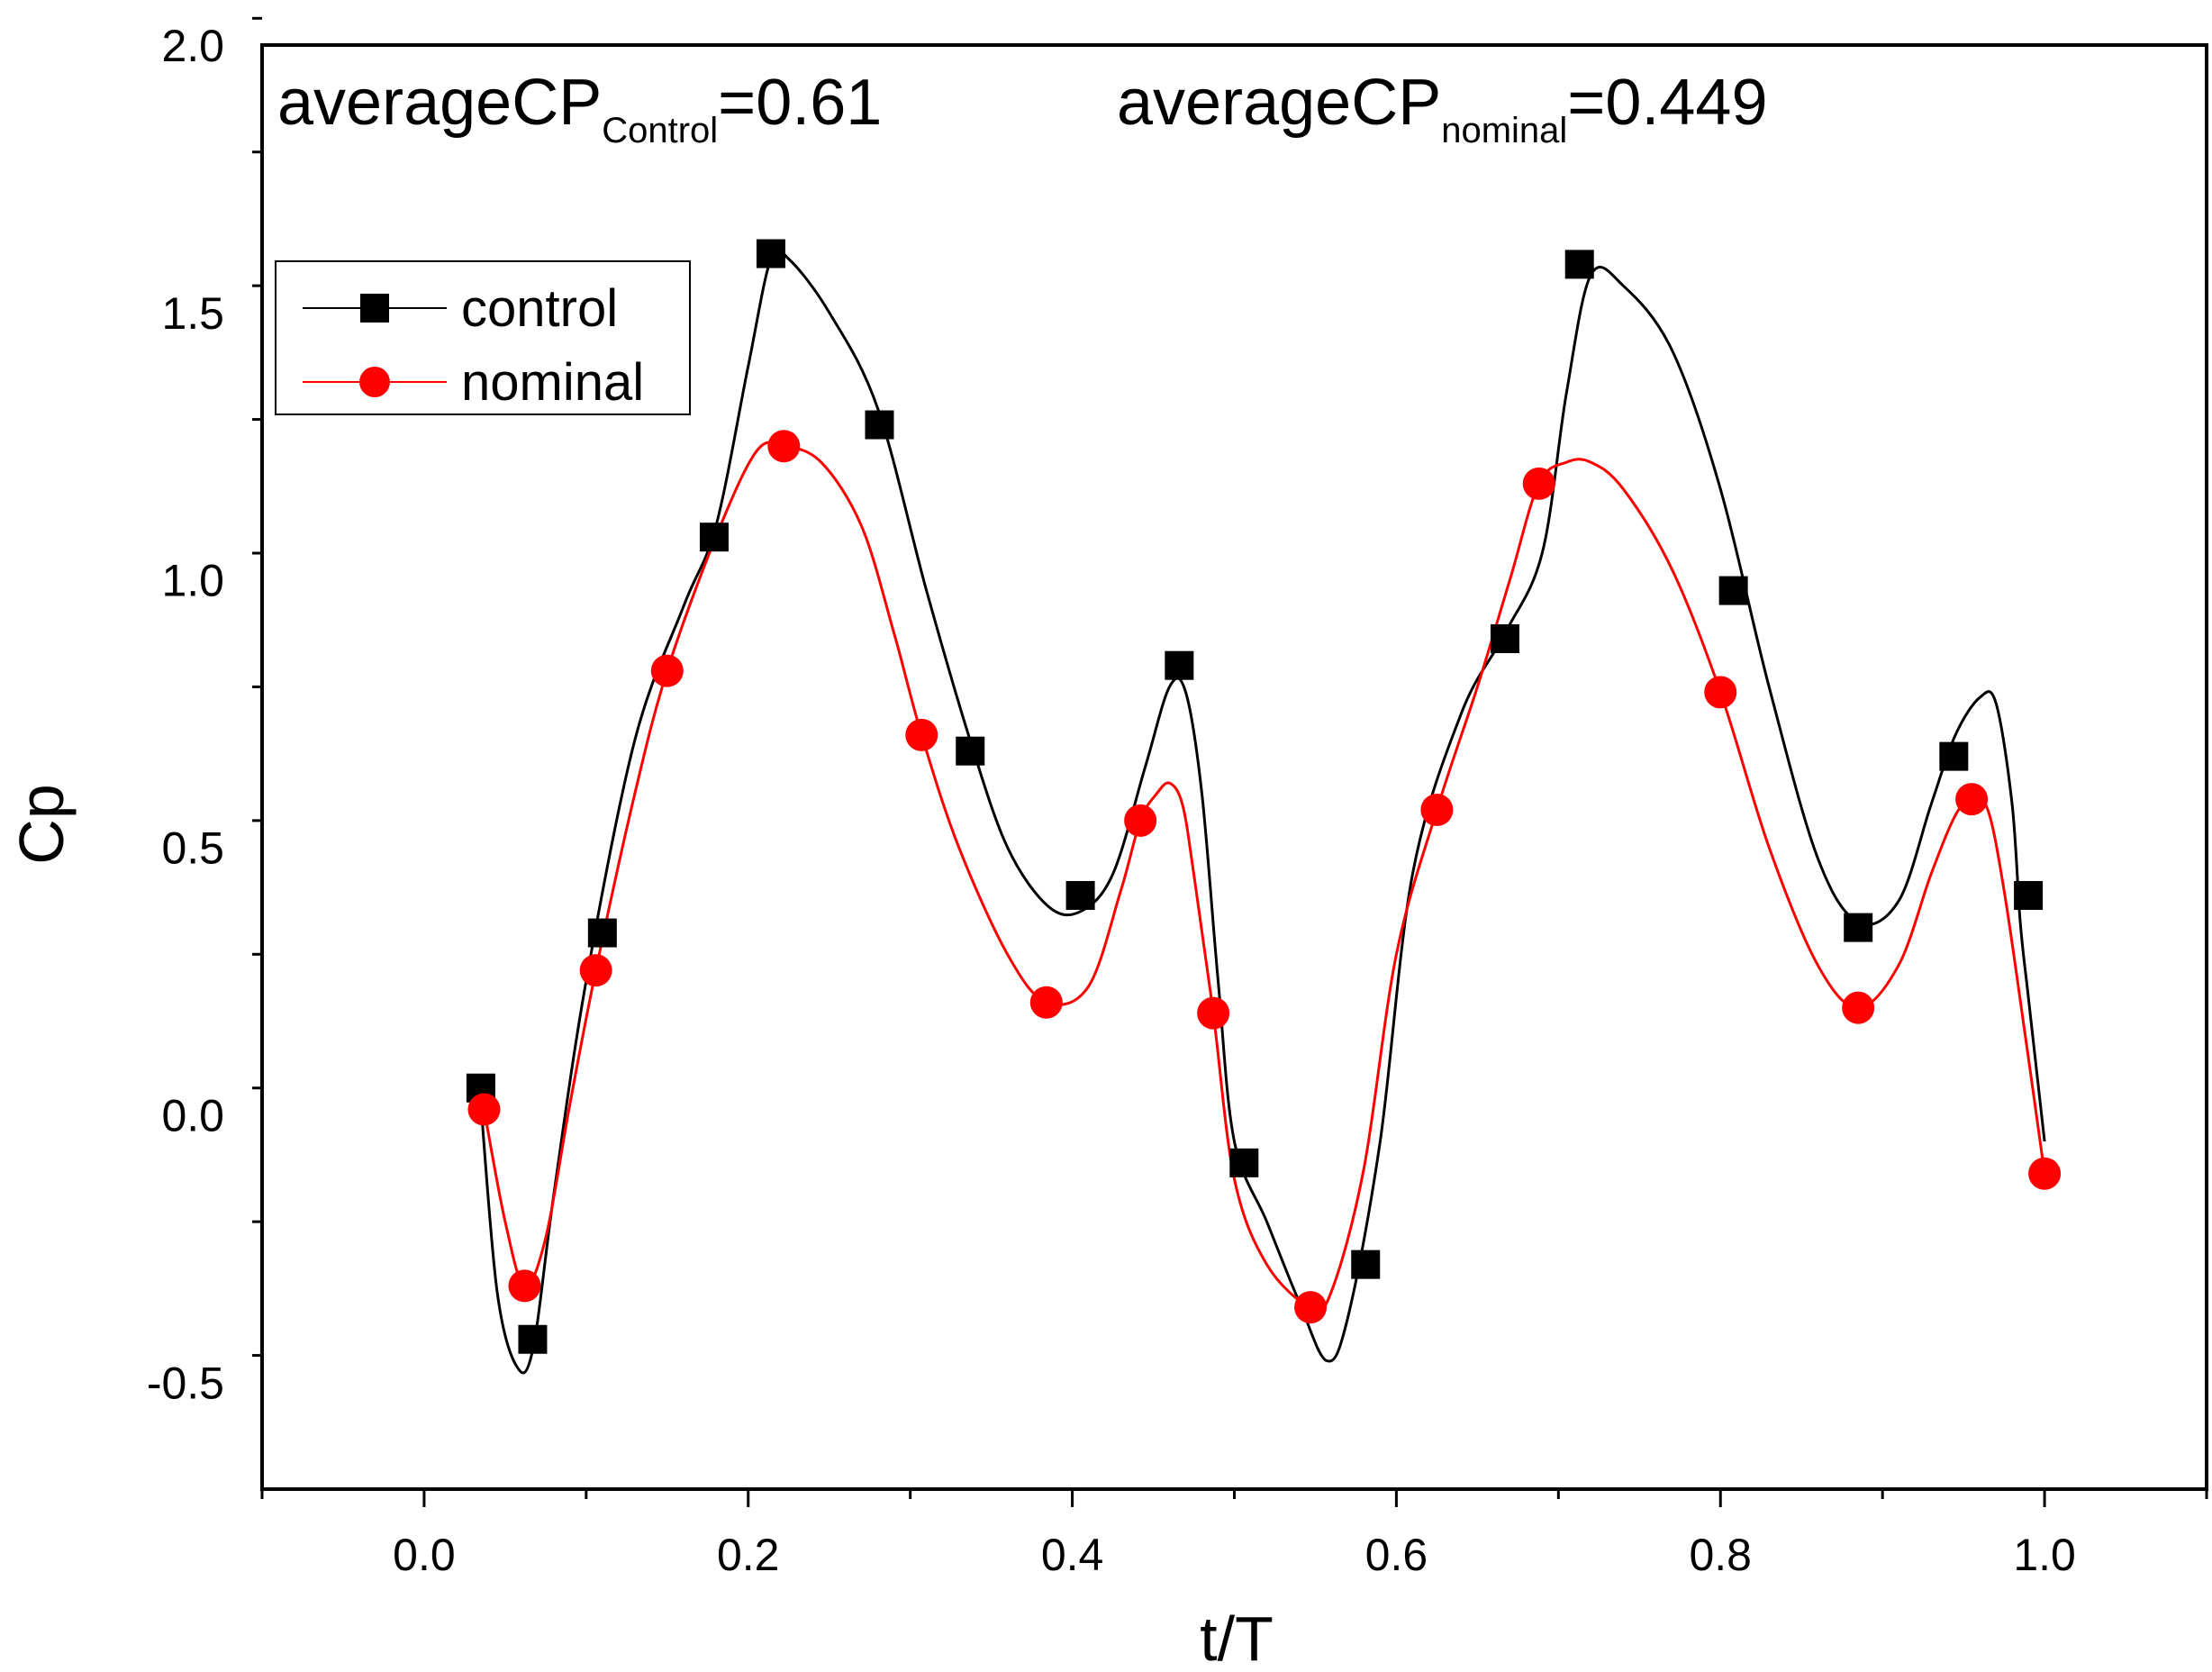  Describe the element at coordinates (193, 46) in the screenshot. I see `y-tick-label: 2.0` at that location.